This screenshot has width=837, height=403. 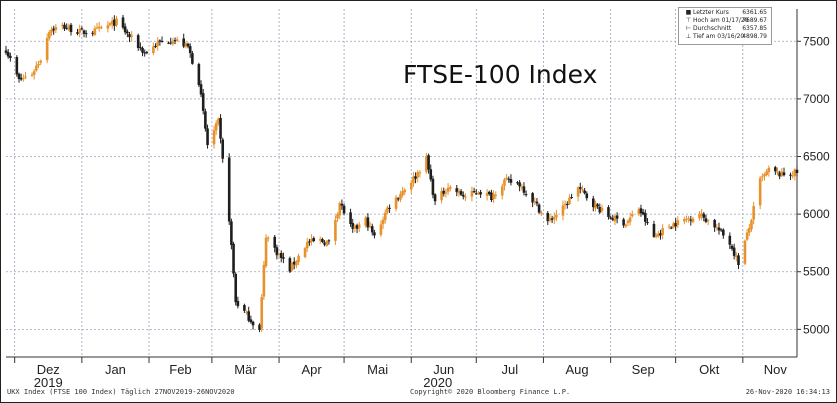 I want to click on legend-row-last-price: ■ Letzter Kurs 6361.65, so click(x=726, y=13).